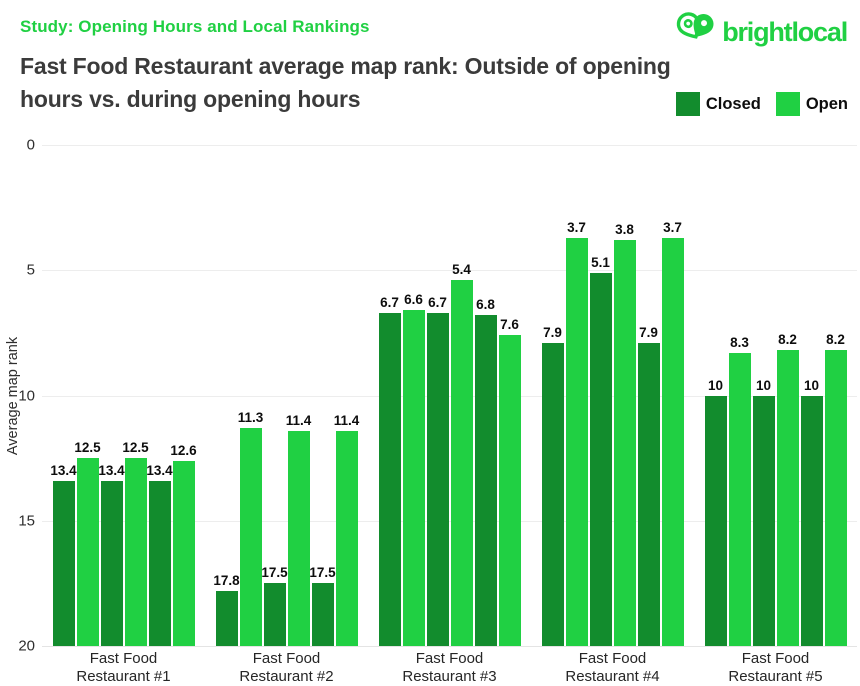  I want to click on legend-swatch-closed, so click(687, 104).